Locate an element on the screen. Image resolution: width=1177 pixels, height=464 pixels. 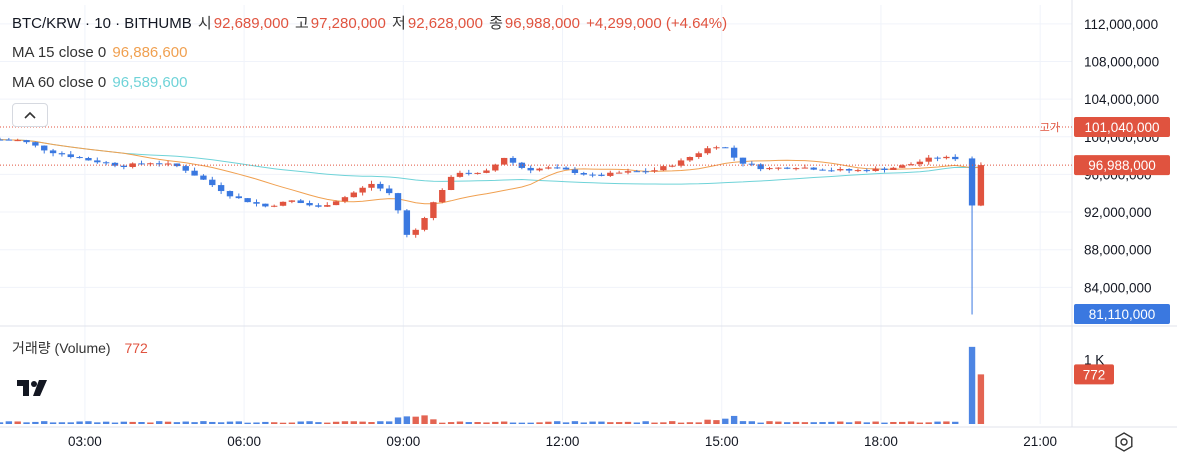
low-price-tag-bg is located at coordinates (1122, 314).